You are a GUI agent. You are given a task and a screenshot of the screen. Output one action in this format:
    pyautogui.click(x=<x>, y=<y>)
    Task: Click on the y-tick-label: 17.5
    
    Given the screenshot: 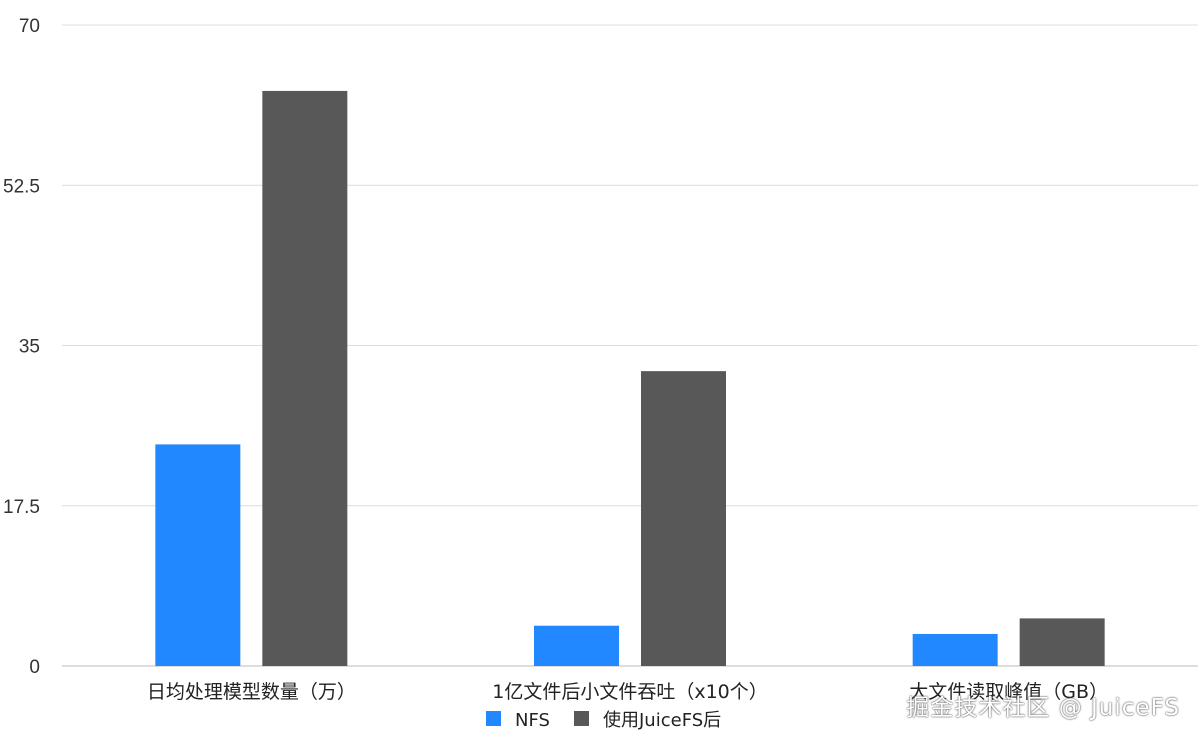 What is the action you would take?
    pyautogui.click(x=21, y=507)
    